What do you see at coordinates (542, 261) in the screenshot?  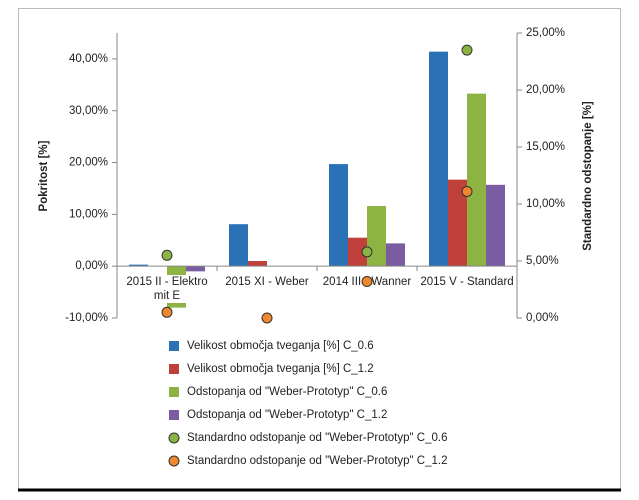 I see `y2-tick-label: 5,00%` at bounding box center [542, 261].